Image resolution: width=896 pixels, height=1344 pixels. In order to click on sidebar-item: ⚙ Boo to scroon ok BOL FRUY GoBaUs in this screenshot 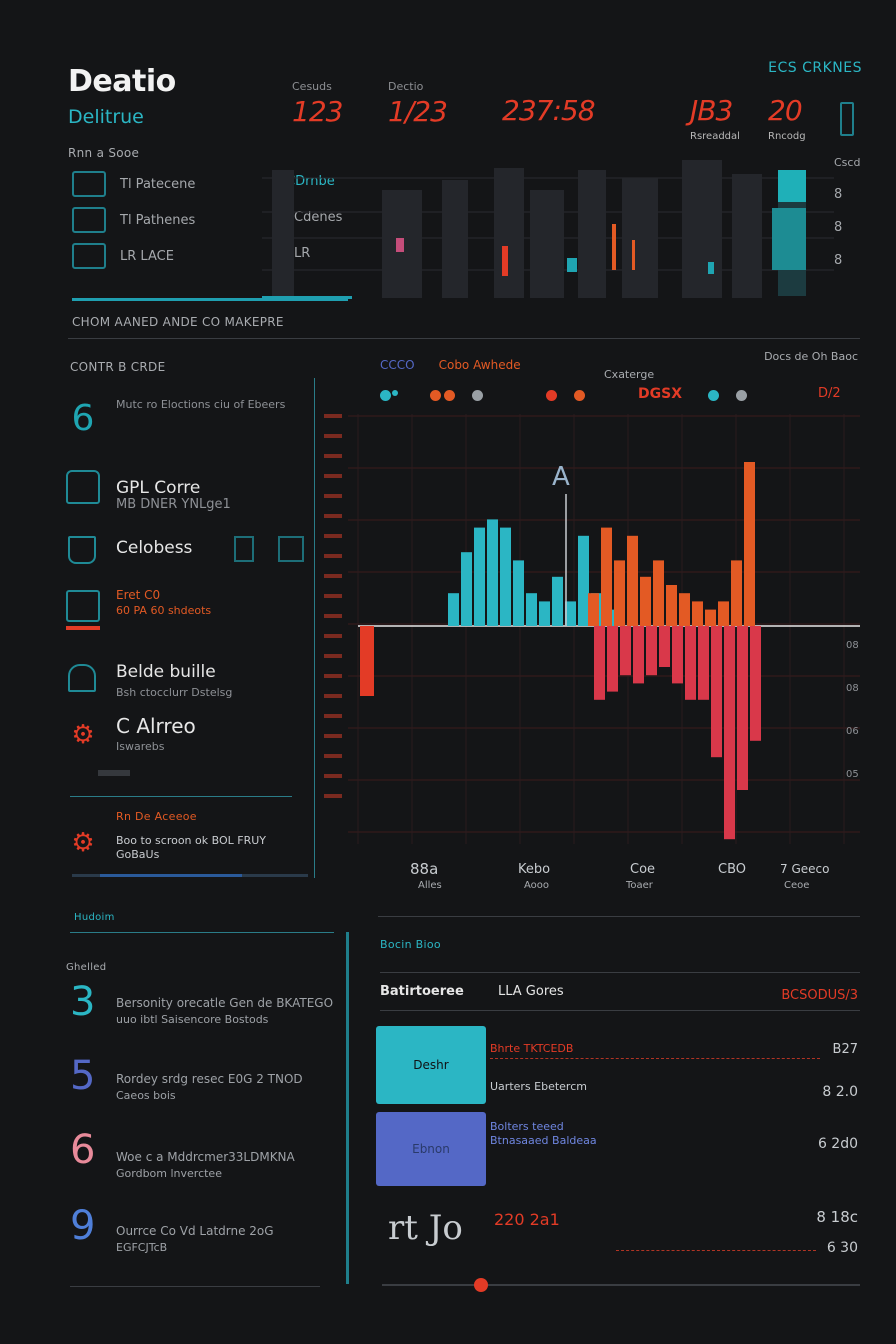, I will do `click(186, 846)`.